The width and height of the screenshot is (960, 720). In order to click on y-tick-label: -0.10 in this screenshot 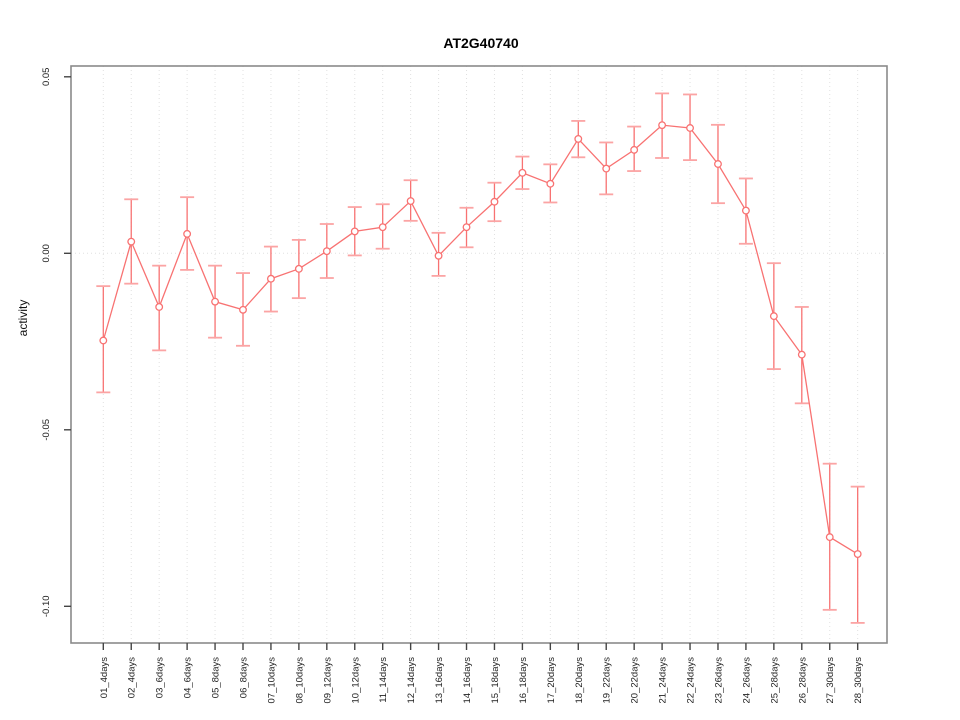, I will do `click(46, 606)`.